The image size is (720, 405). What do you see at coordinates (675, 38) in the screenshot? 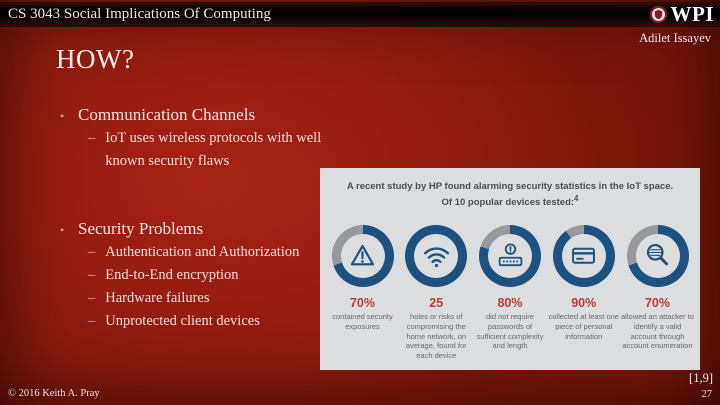
I see `author-name: Adilet Issayev` at bounding box center [675, 38].